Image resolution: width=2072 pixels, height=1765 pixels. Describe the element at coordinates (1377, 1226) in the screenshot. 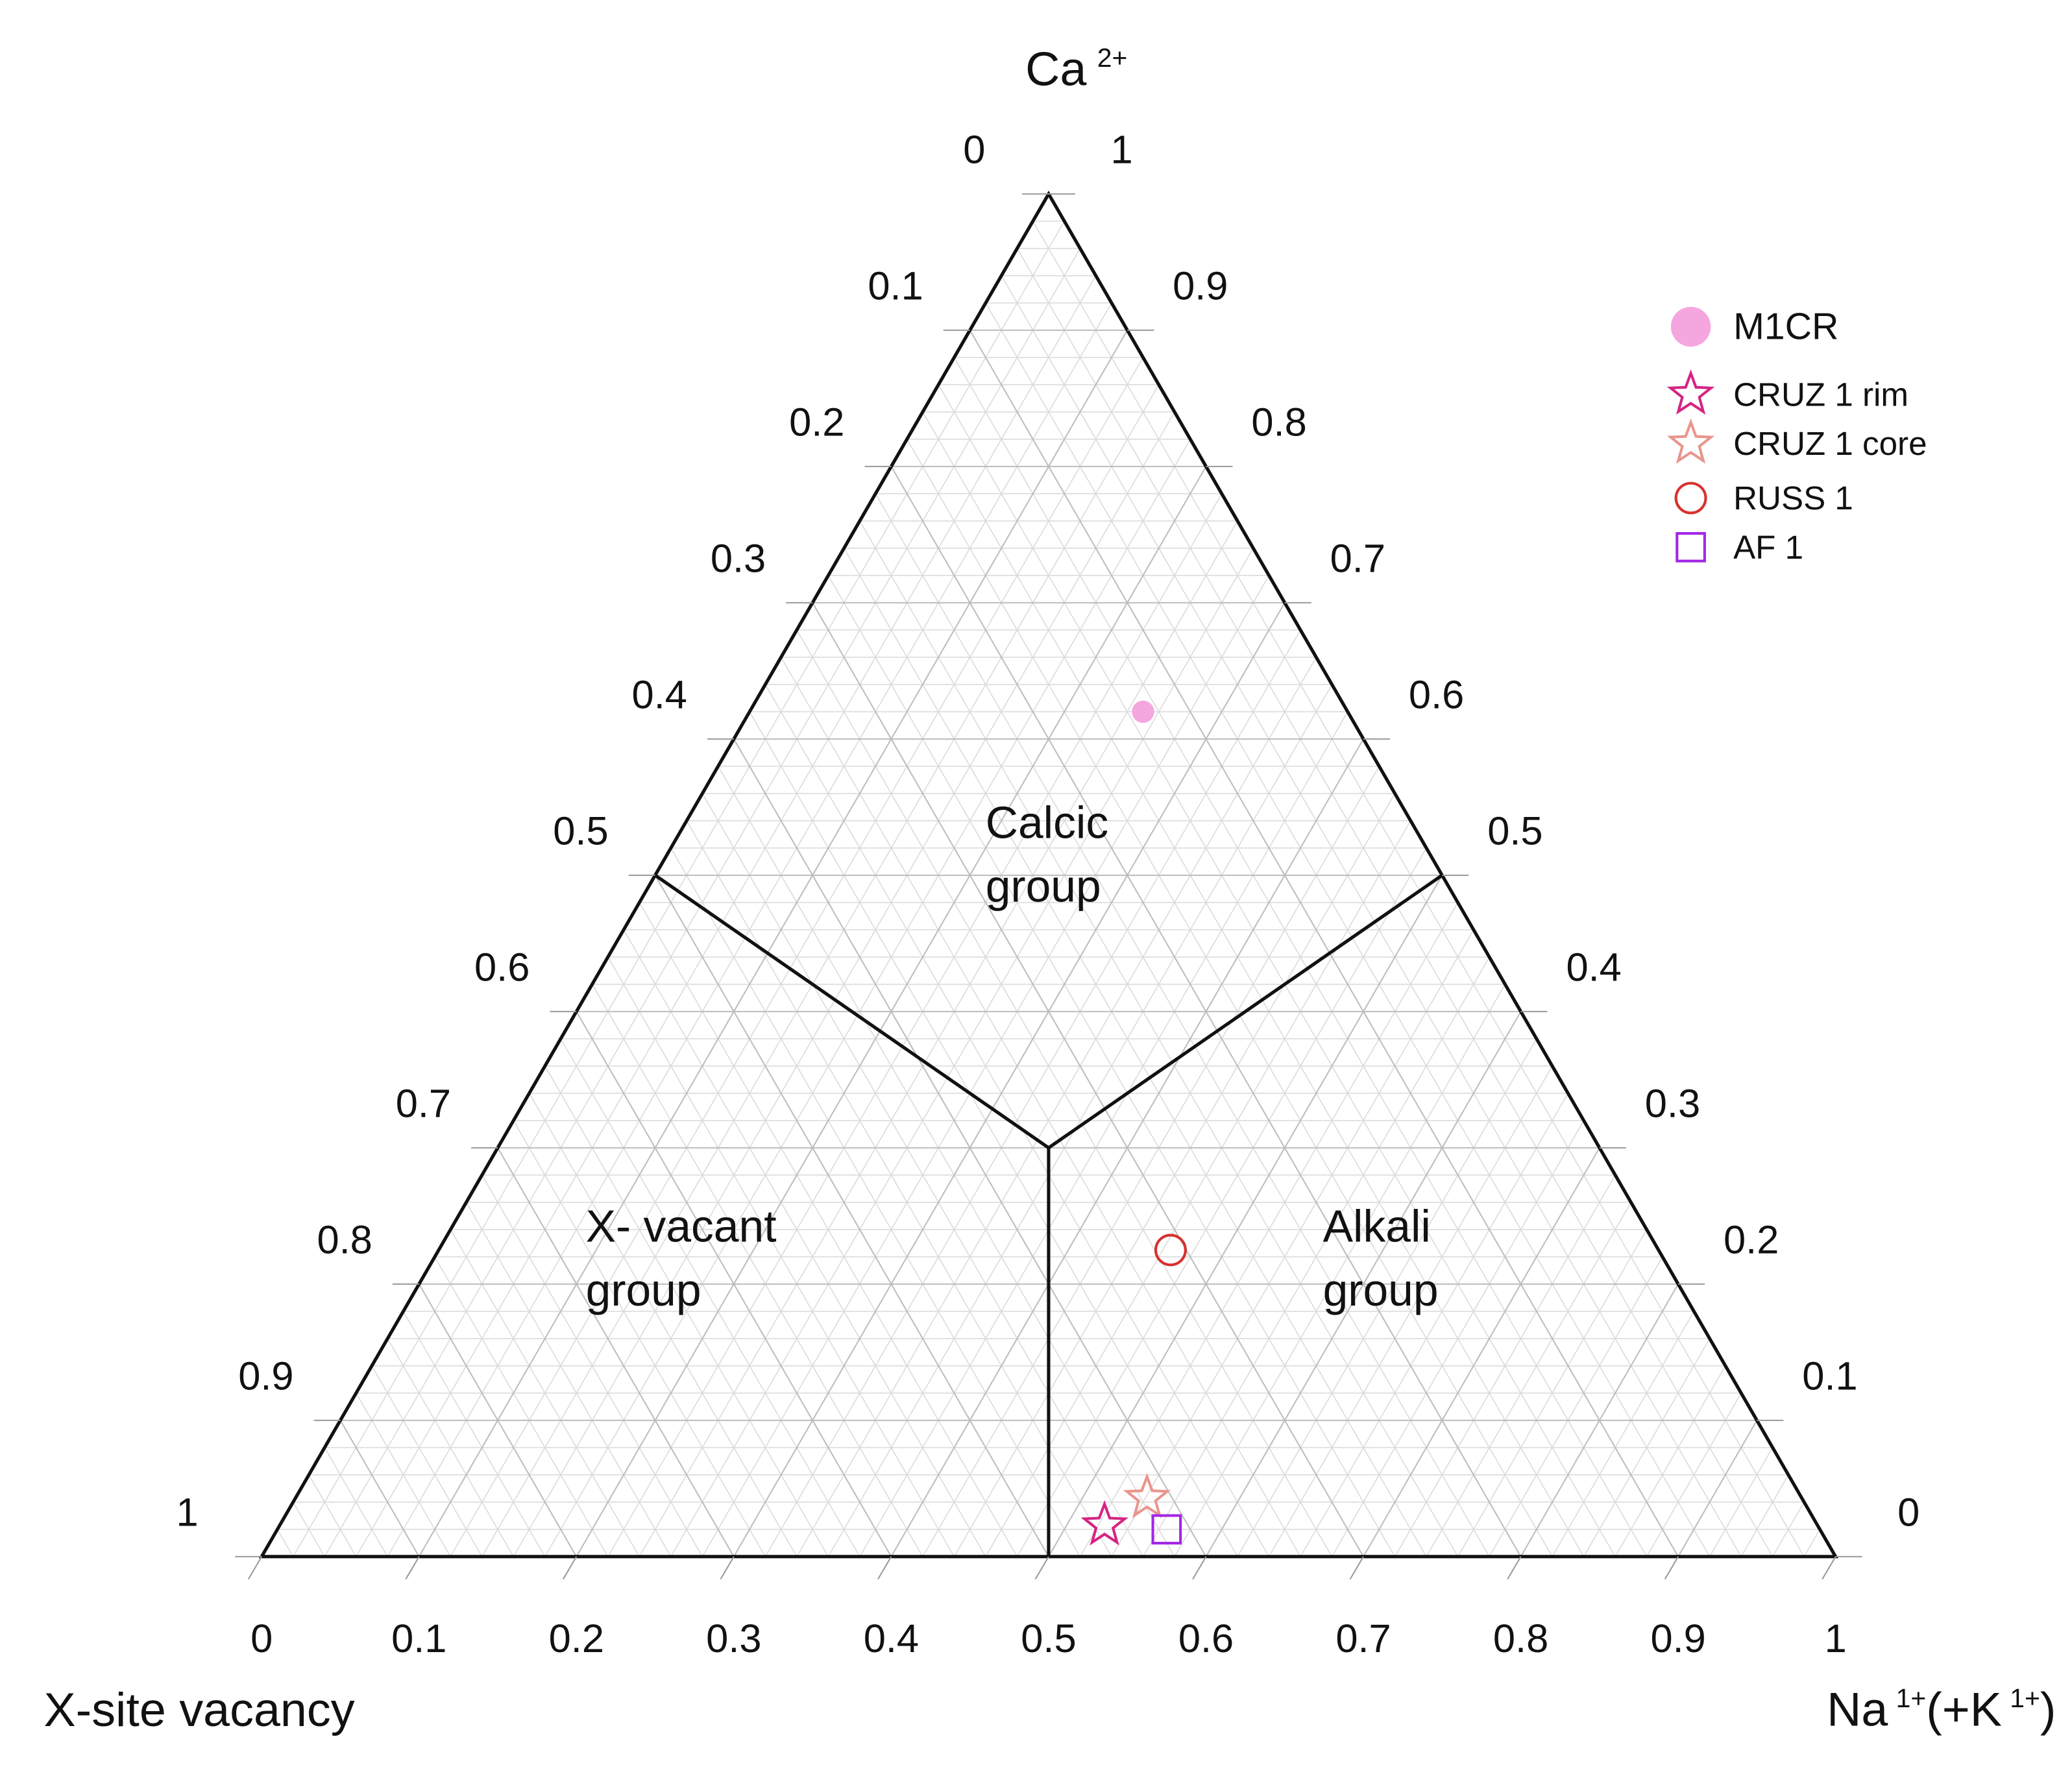

I see `region-label: Alkali` at that location.